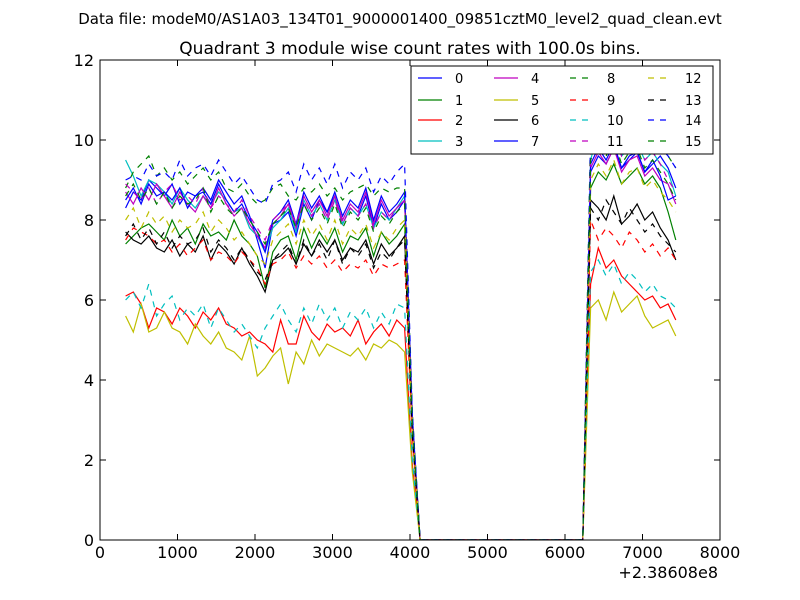  I want to click on y-tick-label: 6, so click(89, 300).